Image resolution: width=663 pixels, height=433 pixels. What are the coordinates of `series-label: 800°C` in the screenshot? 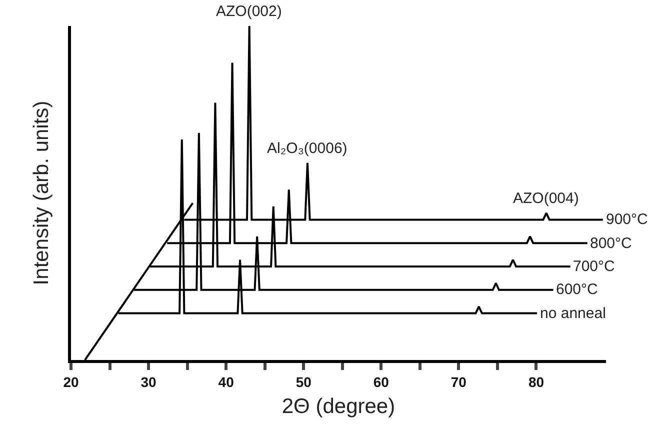 It's located at (611, 243).